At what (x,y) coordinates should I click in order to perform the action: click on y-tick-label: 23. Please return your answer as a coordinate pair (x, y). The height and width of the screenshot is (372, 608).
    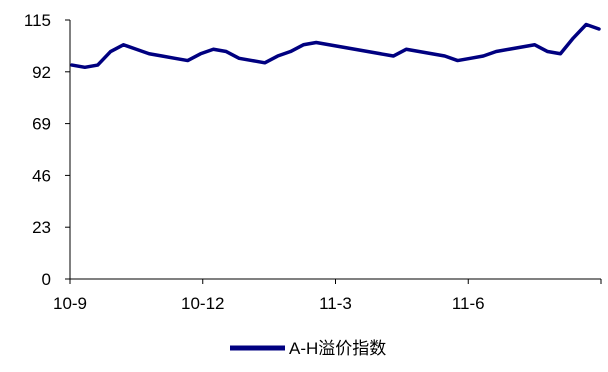
    Looking at the image, I should click on (41, 227).